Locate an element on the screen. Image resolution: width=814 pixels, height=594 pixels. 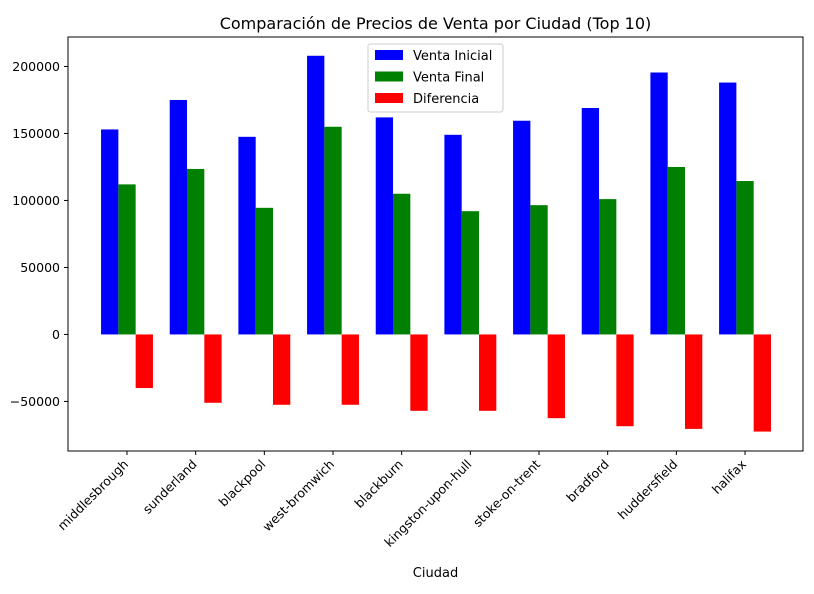
bar-stoke-on-trent-venta-final is located at coordinates (539, 270).